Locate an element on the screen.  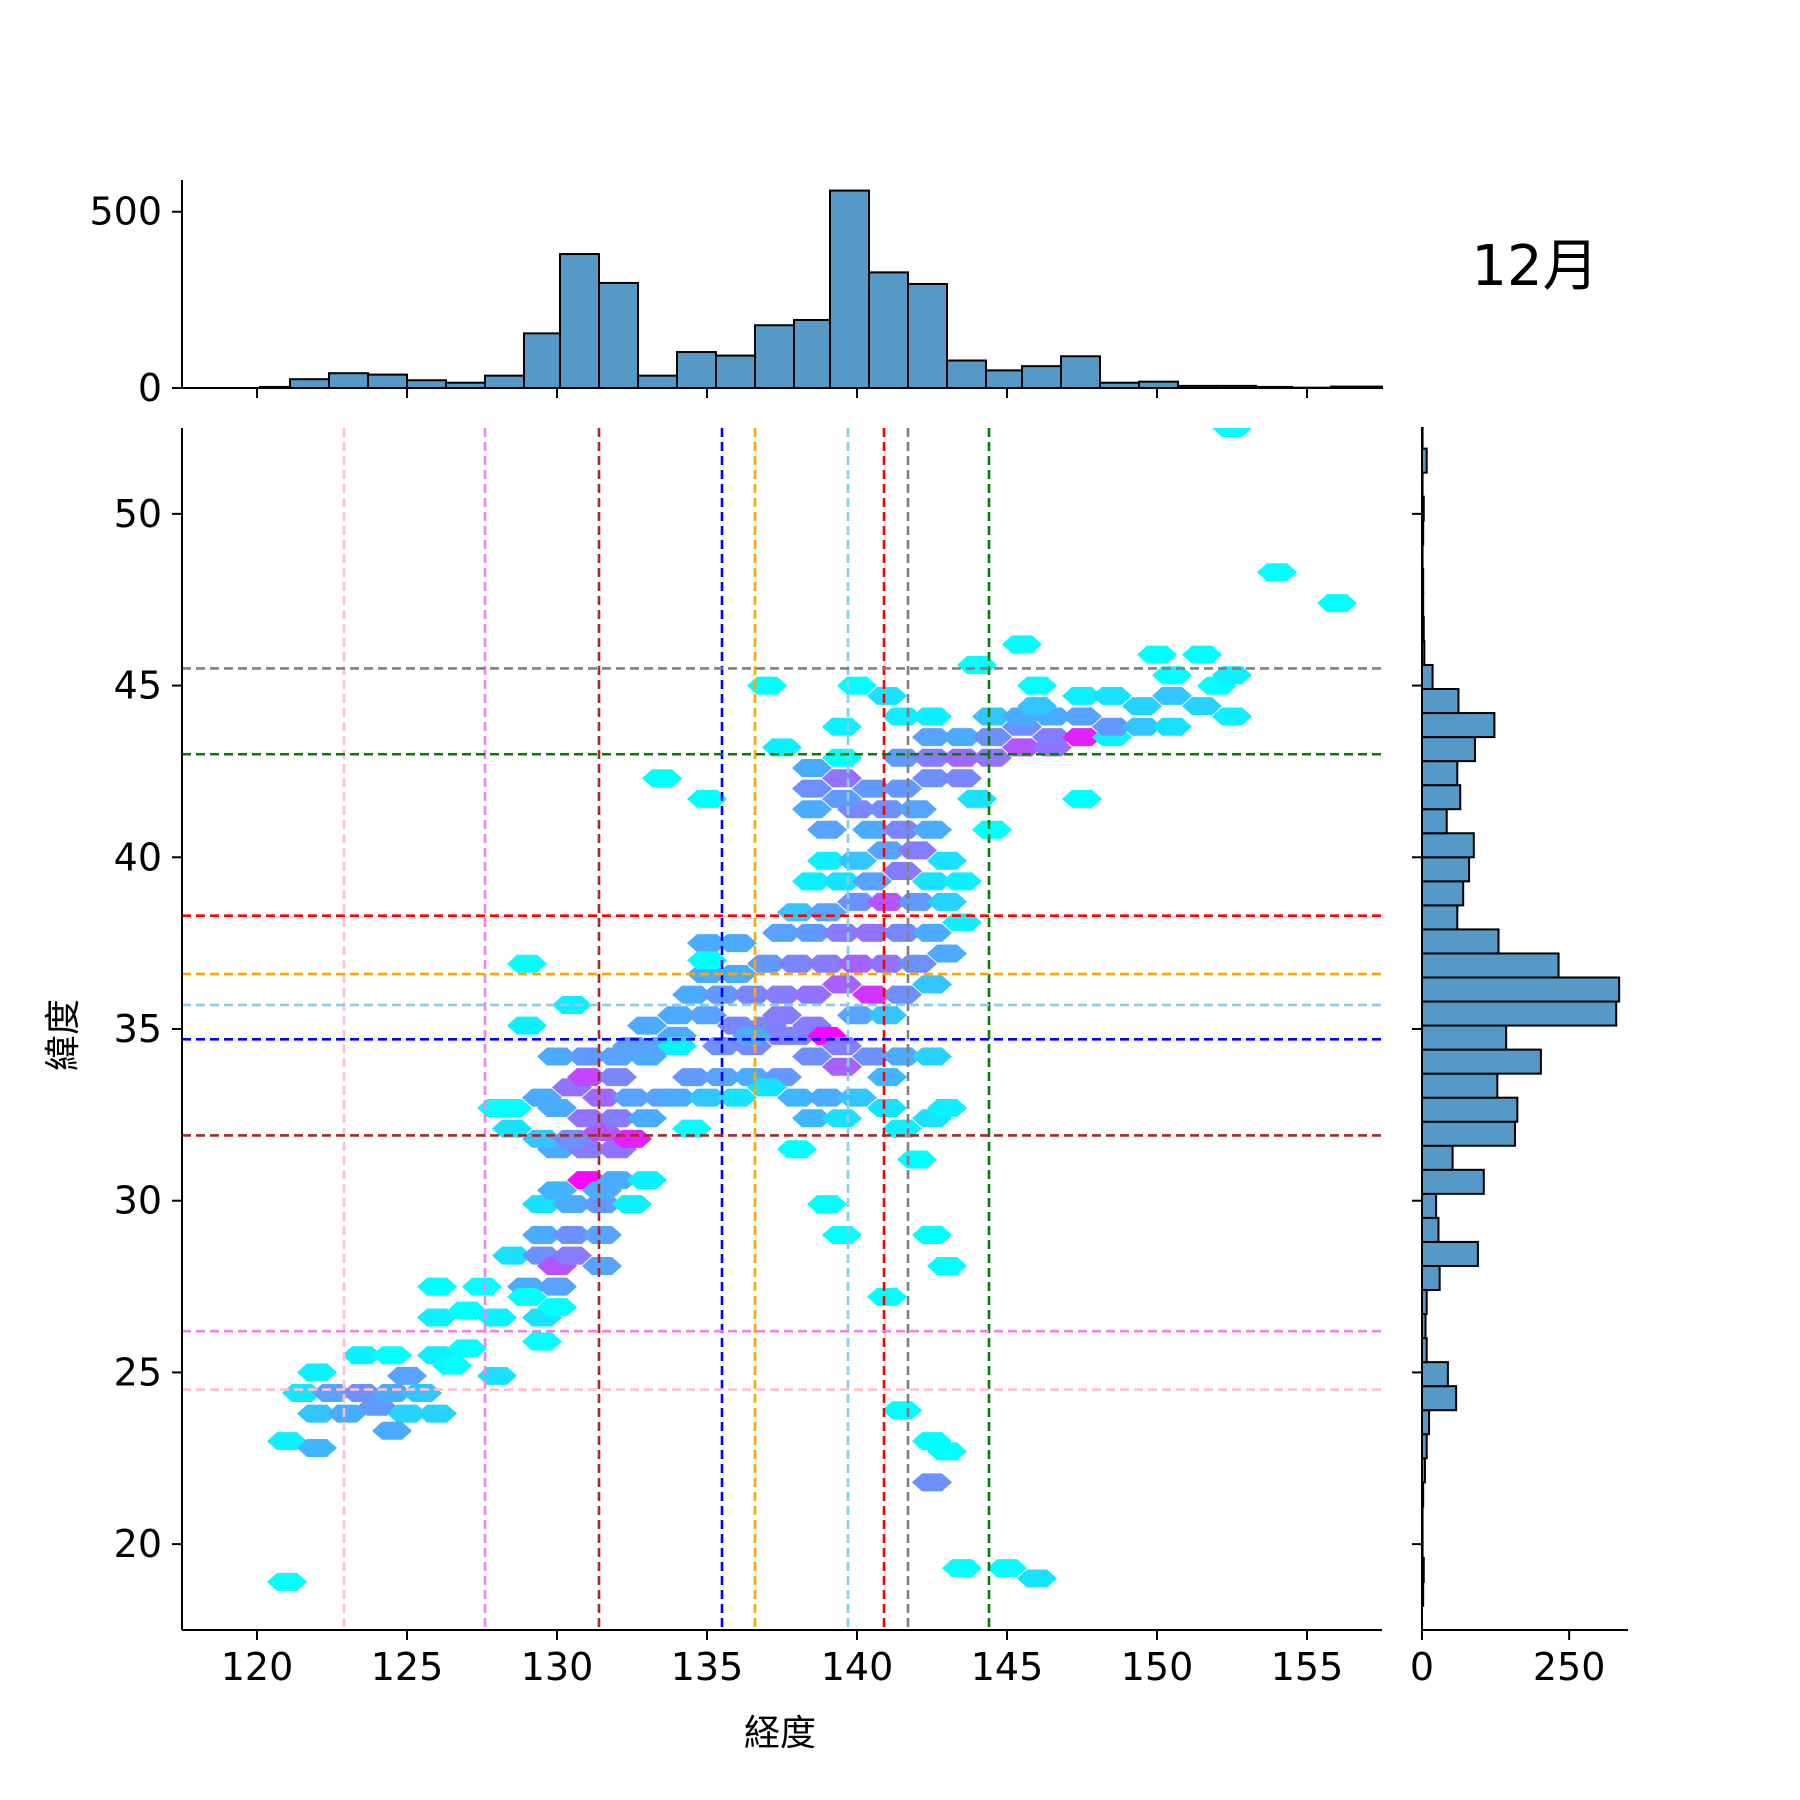
top-hist-y-tick-label: 0 is located at coordinates (150, 388).